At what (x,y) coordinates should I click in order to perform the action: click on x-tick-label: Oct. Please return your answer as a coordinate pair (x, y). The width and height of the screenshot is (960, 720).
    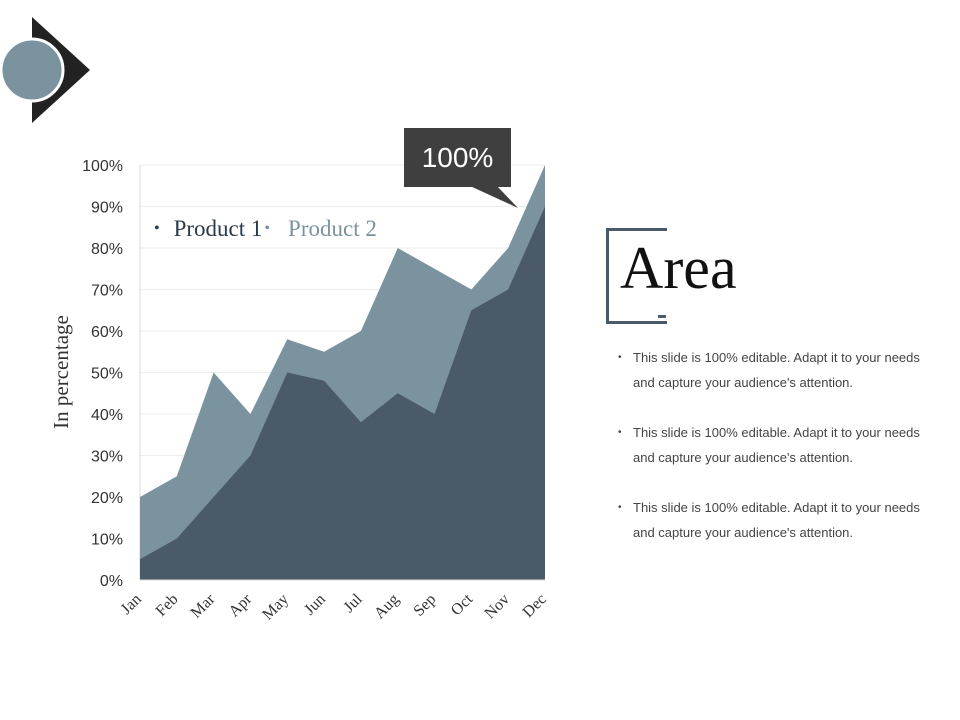
    Looking at the image, I should click on (462, 604).